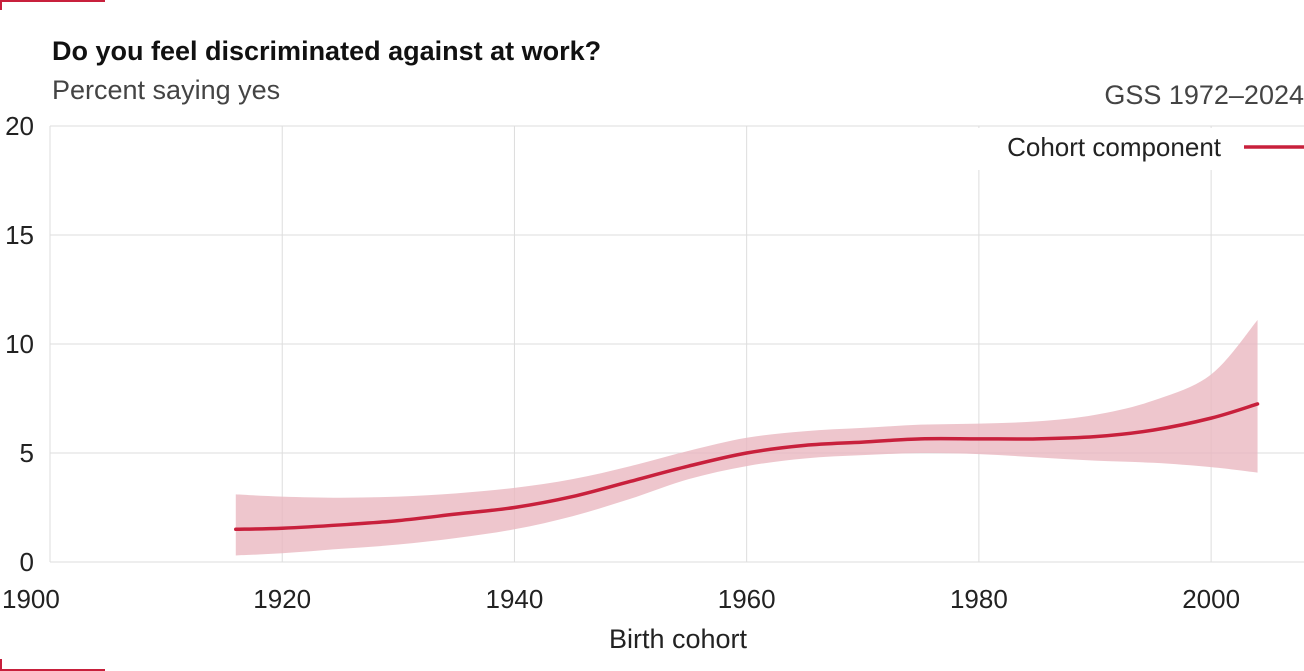 This screenshot has height=671, width=1304. I want to click on x-tick-label-1940: 1940, so click(515, 599).